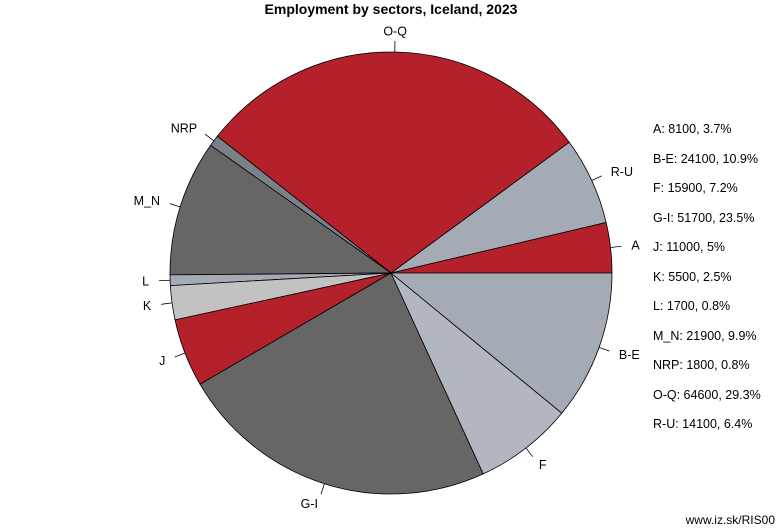 The image size is (782, 532). Describe the element at coordinates (322, 489) in the screenshot. I see `pie-tick-g-i` at that location.